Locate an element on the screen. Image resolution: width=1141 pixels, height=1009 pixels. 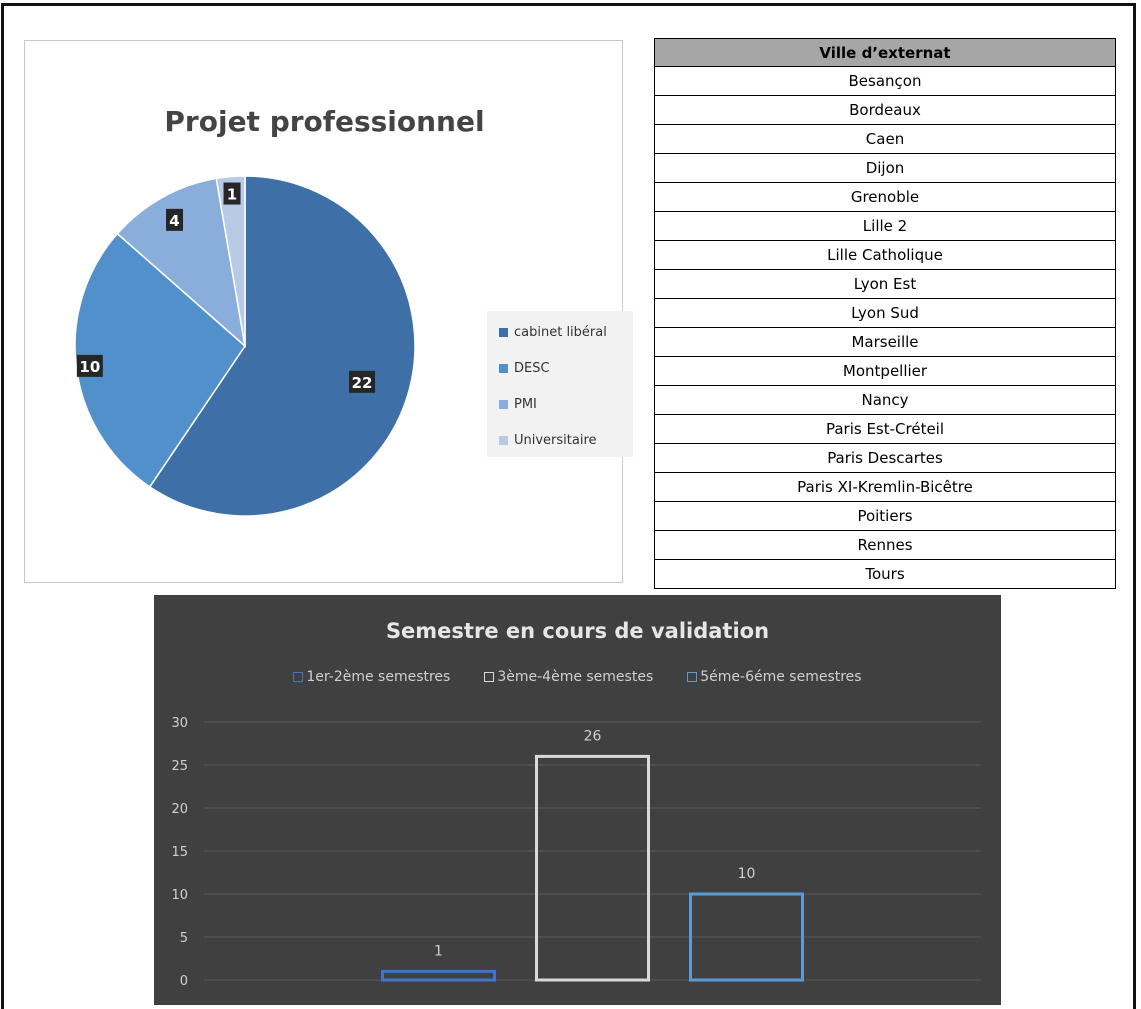
table-cell: Bordeaux is located at coordinates (885, 110).